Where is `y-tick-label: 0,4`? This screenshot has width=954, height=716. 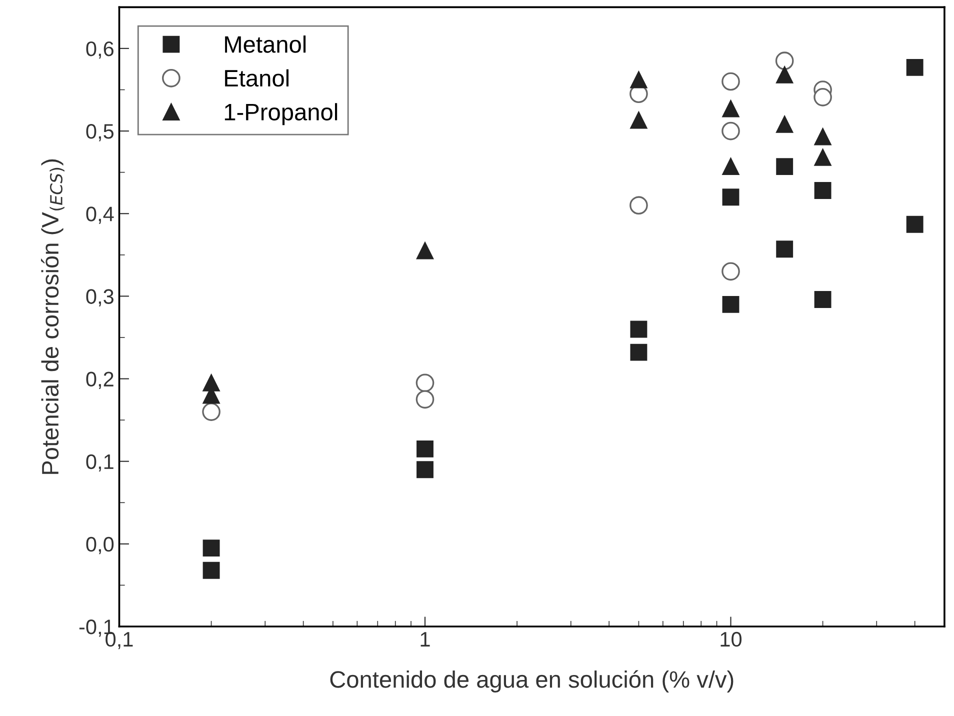
y-tick-label: 0,4 is located at coordinates (100, 215).